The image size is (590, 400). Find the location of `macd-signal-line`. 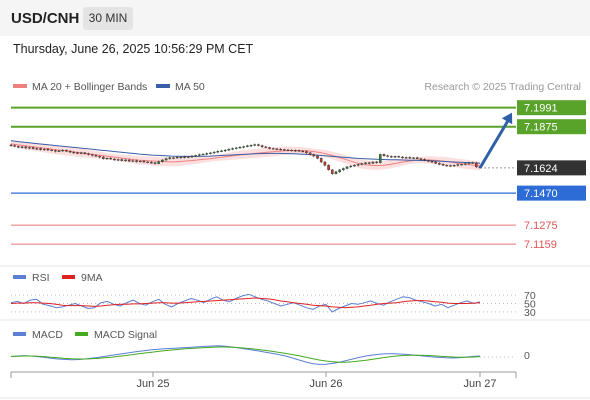

macd-signal-line is located at coordinates (245, 354).